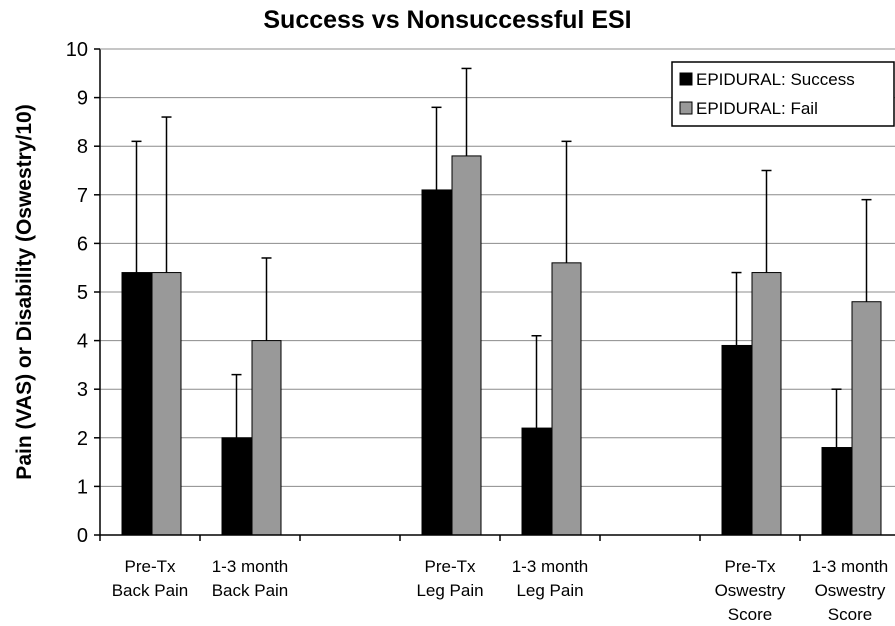 The height and width of the screenshot is (626, 895). Describe the element at coordinates (24, 291) in the screenshot. I see `y-axis-label: Pain (VAS) or Disability (Oswestry/10)` at that location.